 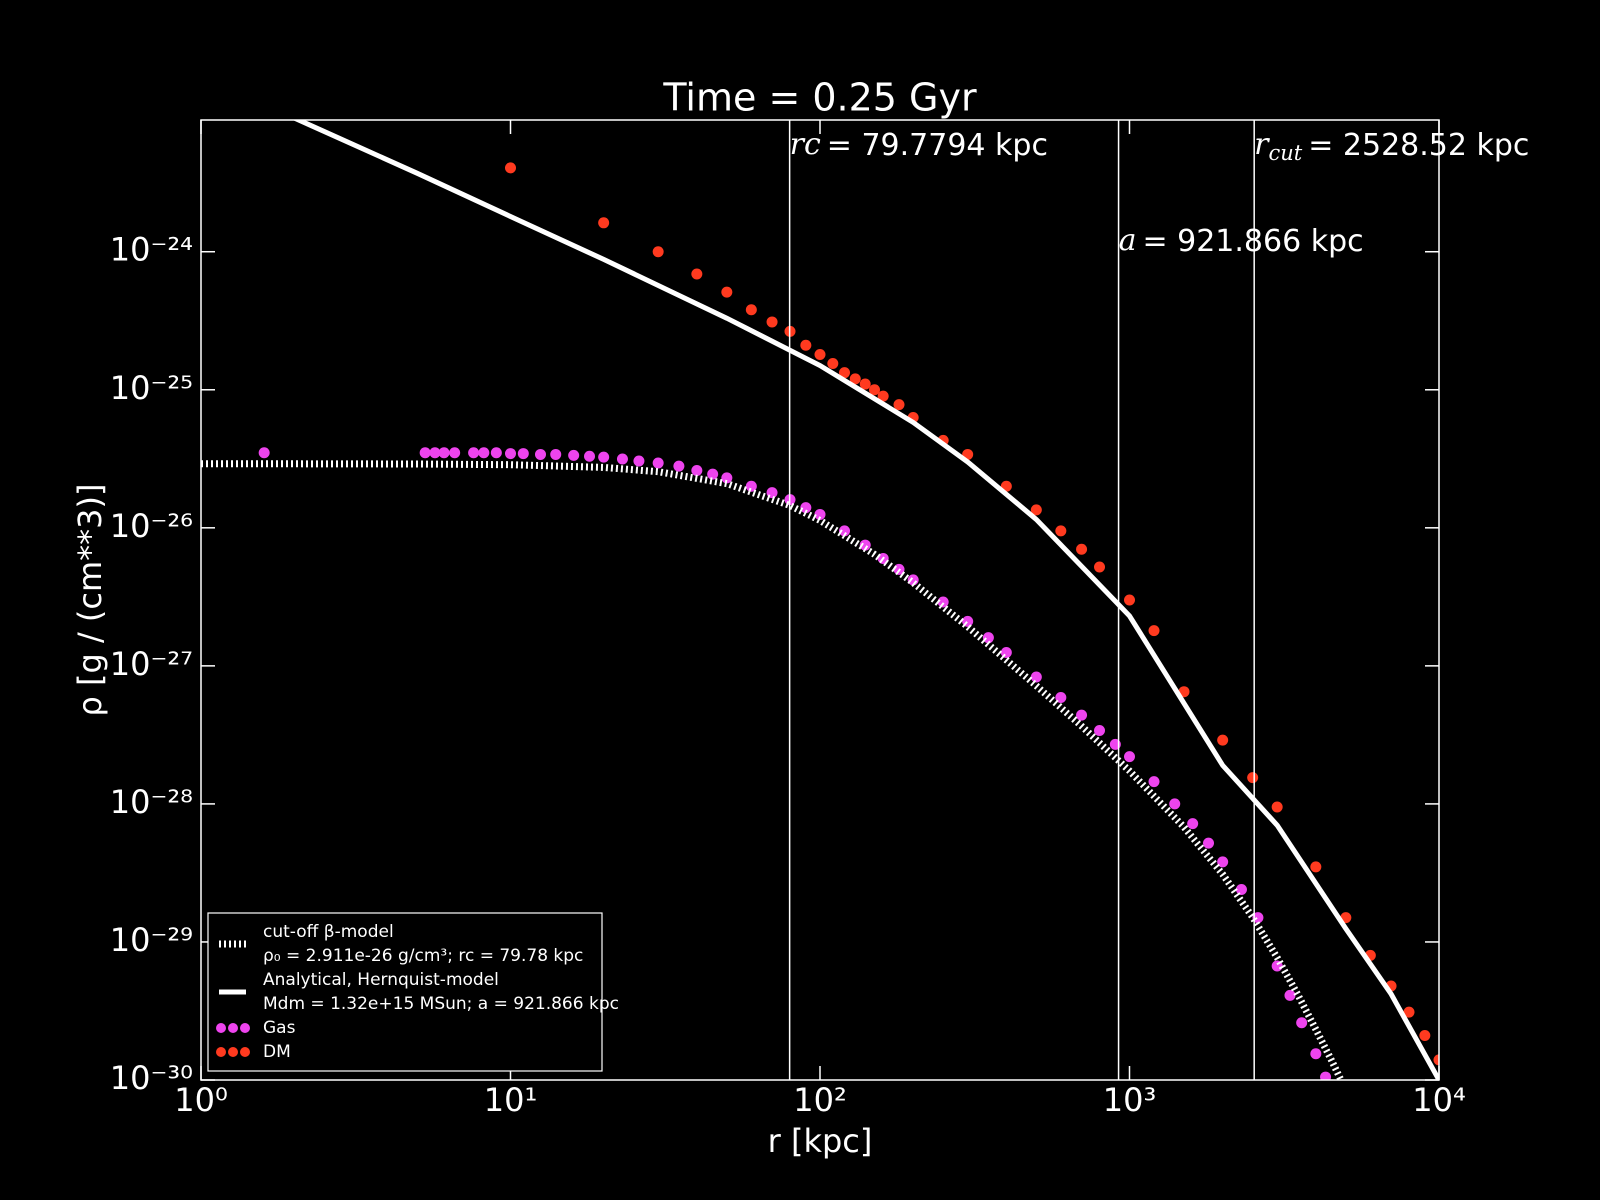 What do you see at coordinates (511, 1100) in the screenshot?
I see `x-tick-label: 10¹` at bounding box center [511, 1100].